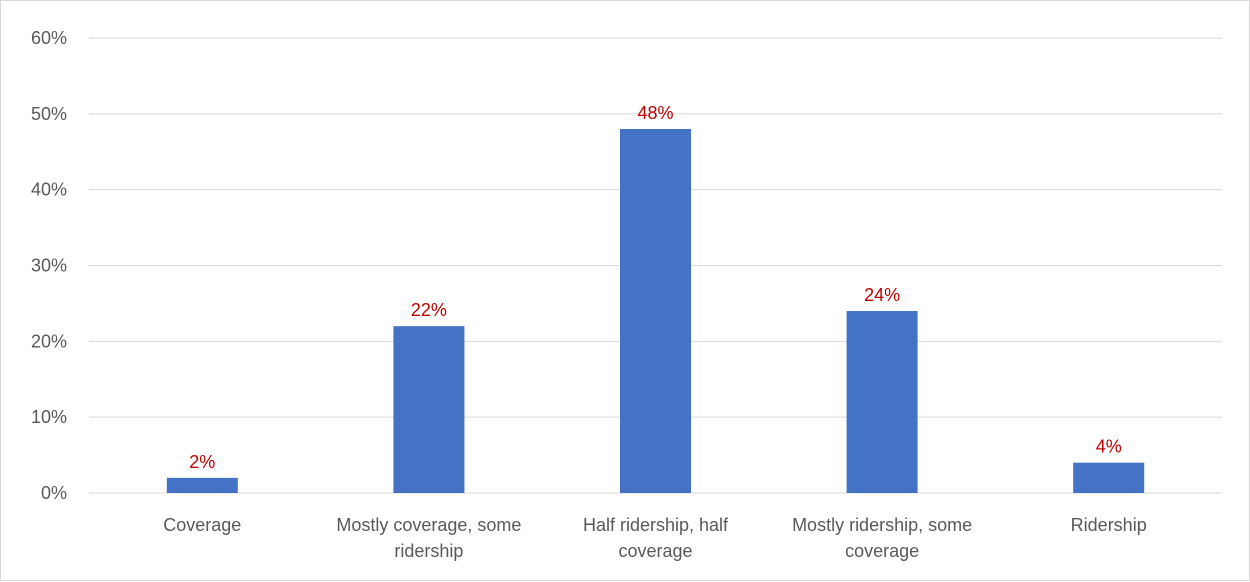  I want to click on data-label: 24%, so click(882, 295).